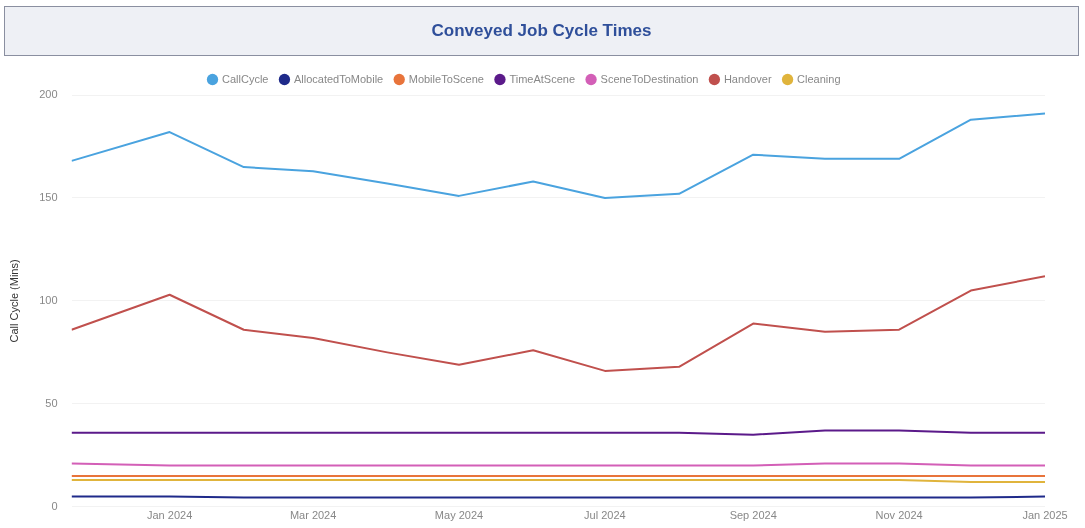 The width and height of the screenshot is (1085, 528). Describe the element at coordinates (54, 505) in the screenshot. I see `y-tick-label: 0` at that location.